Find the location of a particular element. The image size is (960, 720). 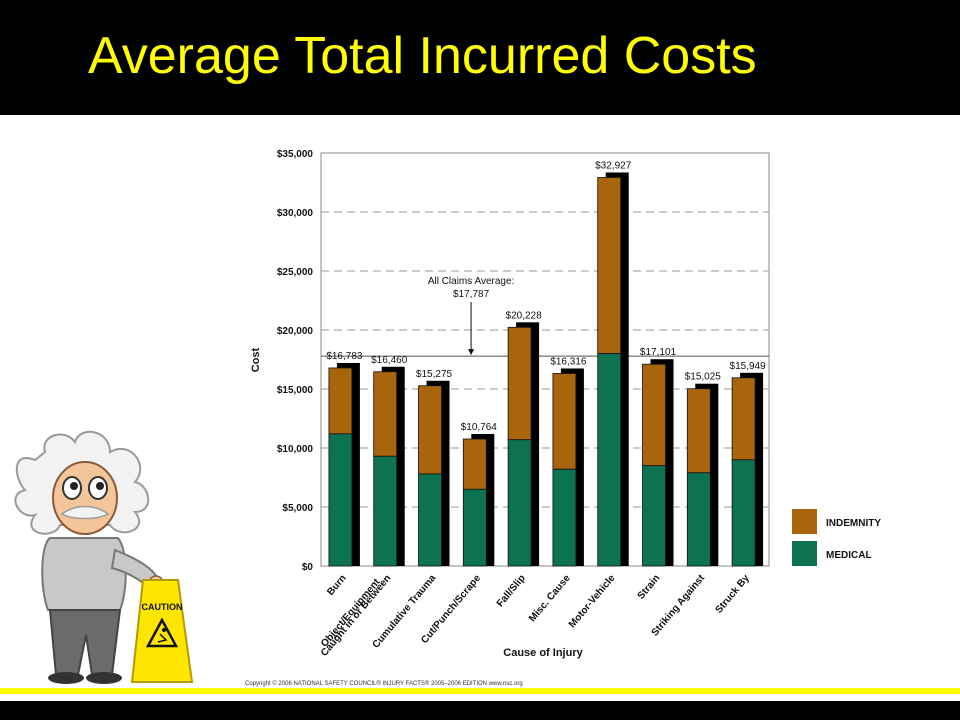

x-category-label: Struck By is located at coordinates (732, 594).